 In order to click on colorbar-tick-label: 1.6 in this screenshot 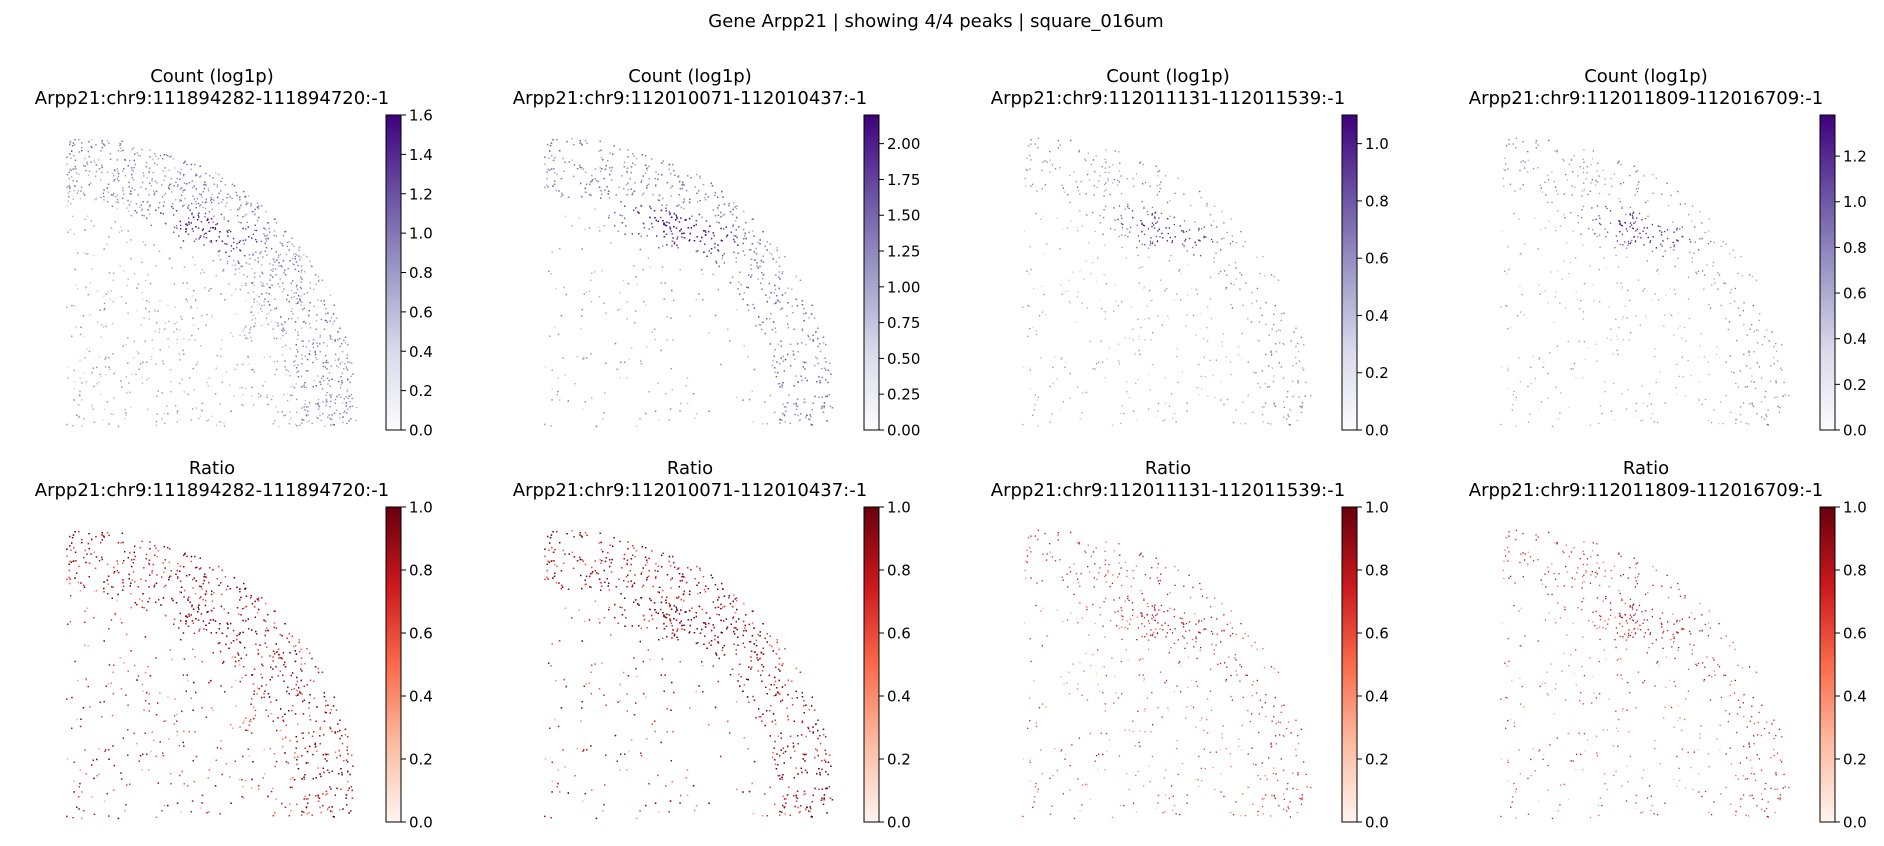, I will do `click(421, 116)`.